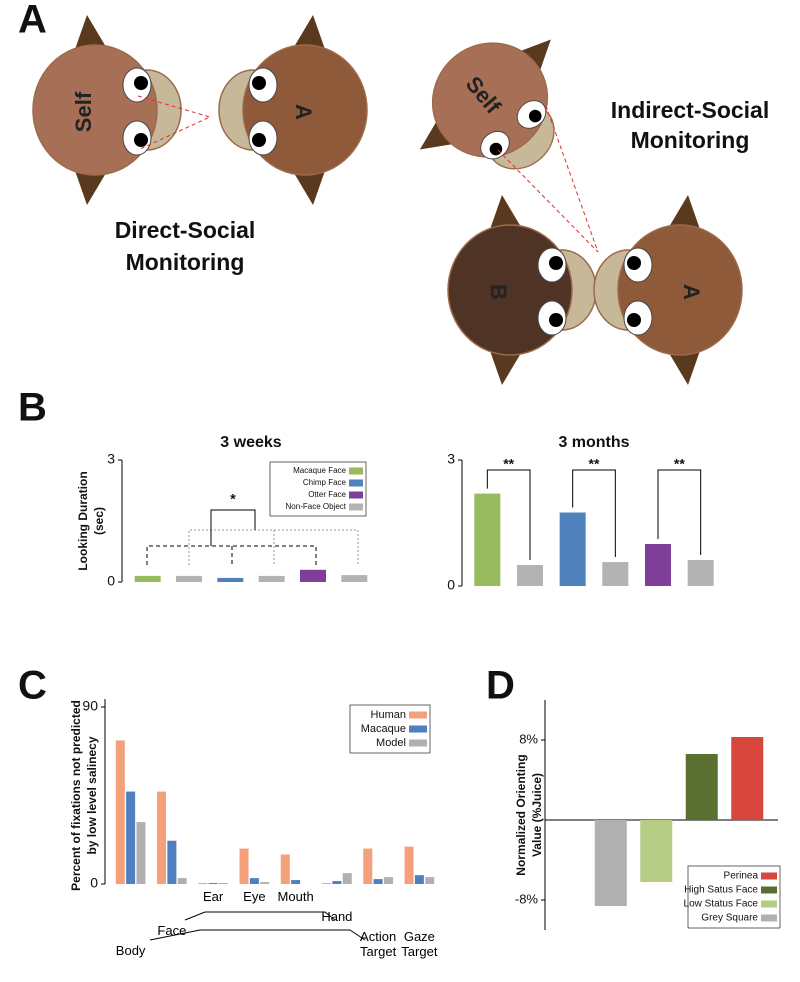  What do you see at coordinates (185, 230) in the screenshot?
I see `caption: Direct-Social` at bounding box center [185, 230].